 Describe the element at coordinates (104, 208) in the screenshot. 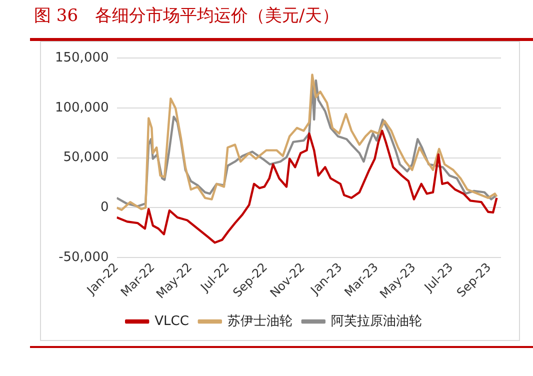

I see `y-tick-label: 0` at that location.